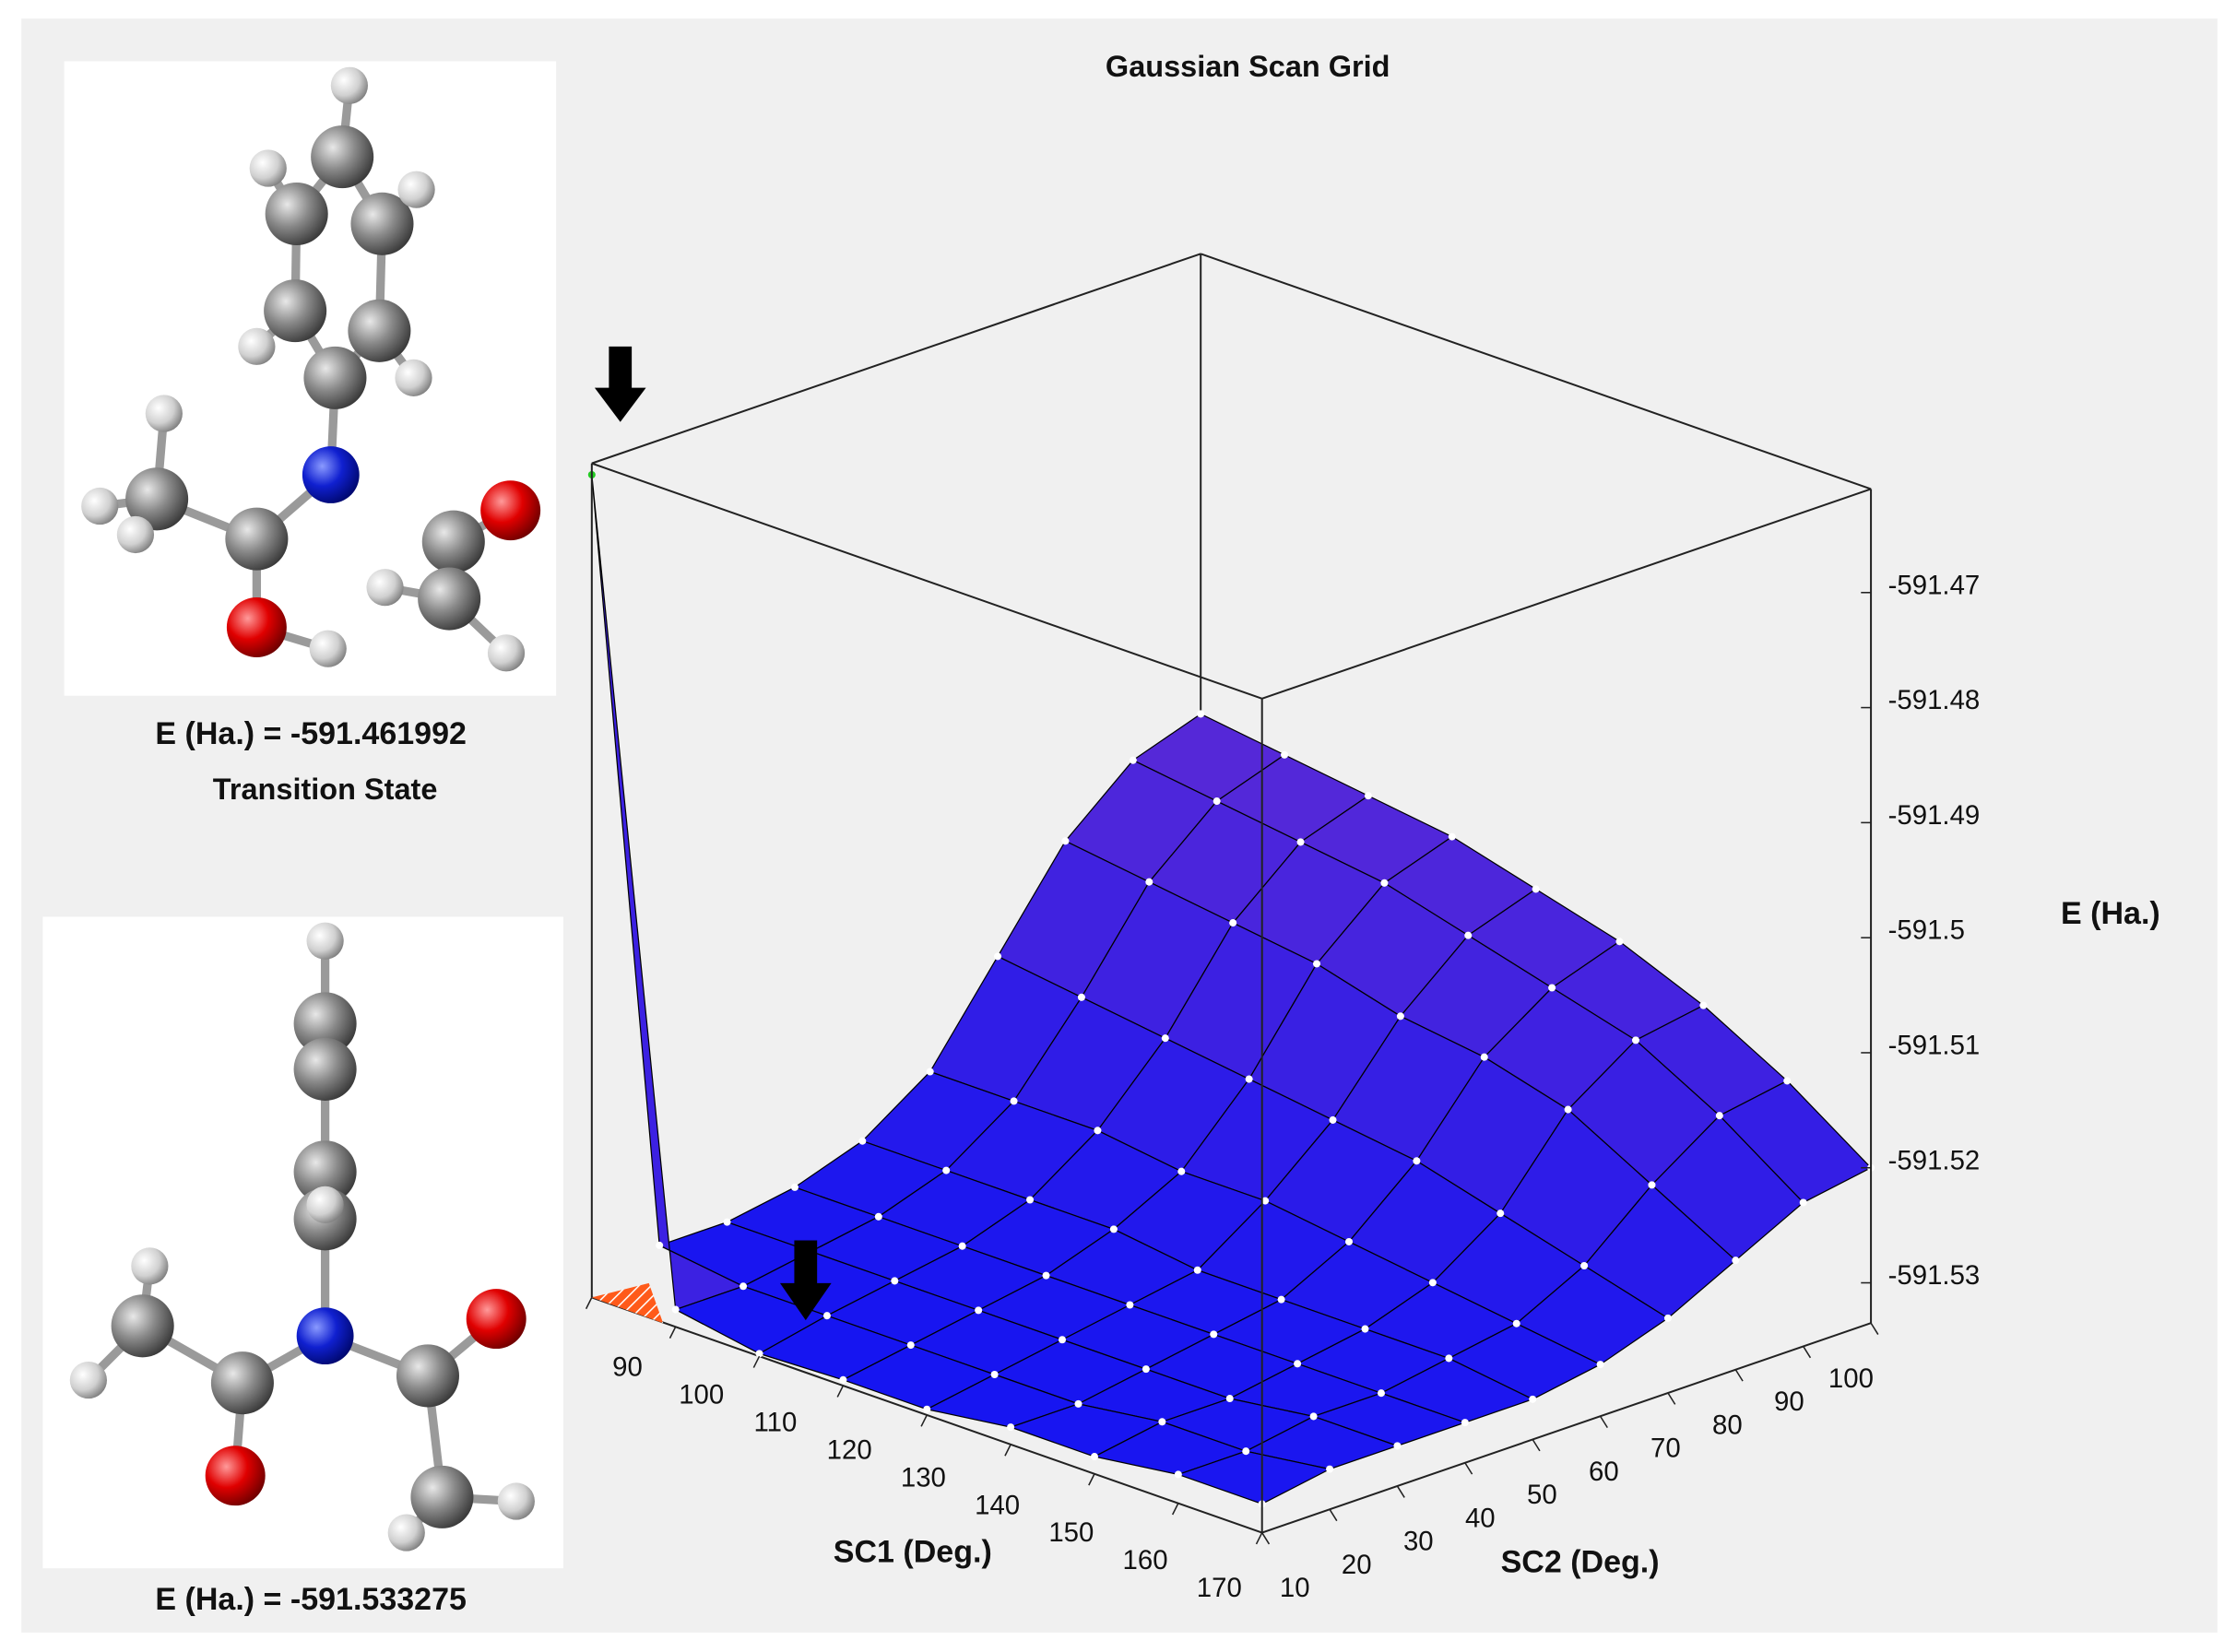 The width and height of the screenshot is (2236, 1652). Describe the element at coordinates (924, 1477) in the screenshot. I see `x-tick-label: 130` at that location.